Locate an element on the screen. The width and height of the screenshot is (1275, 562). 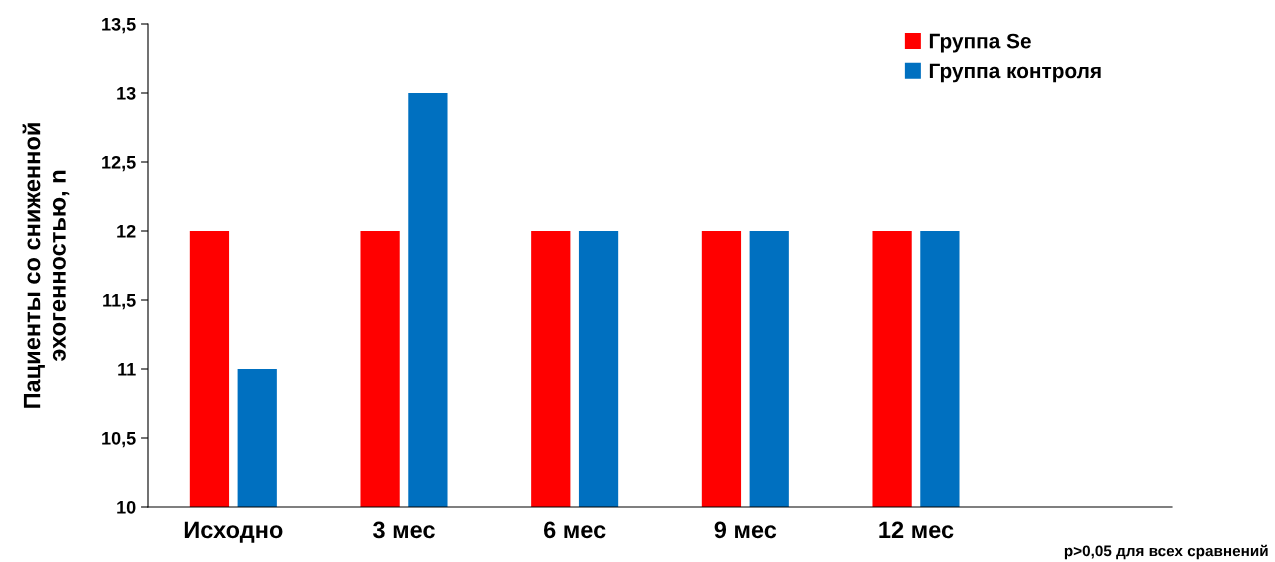
text: p>0,05 для всех сравнений is located at coordinates (1166, 552).